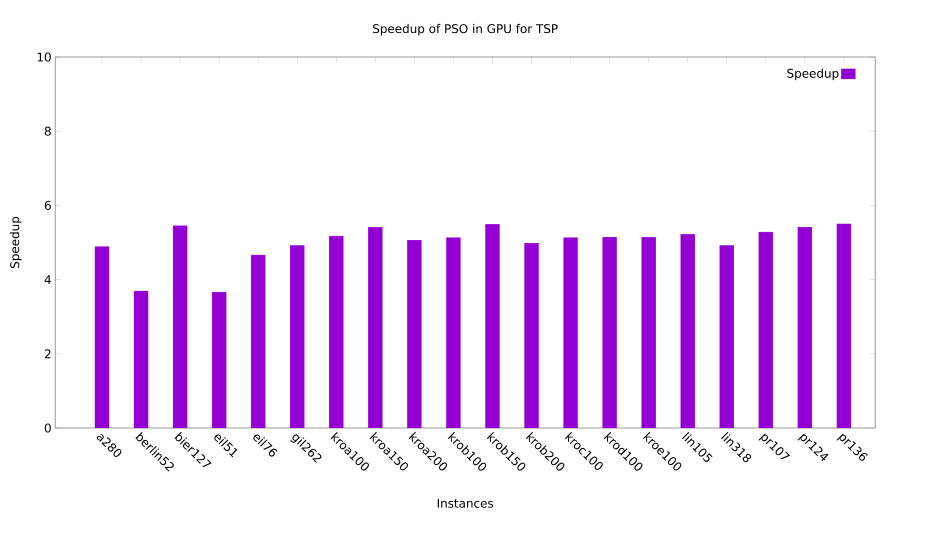 The image size is (937, 554). I want to click on legend-label: Speedup, so click(813, 74).